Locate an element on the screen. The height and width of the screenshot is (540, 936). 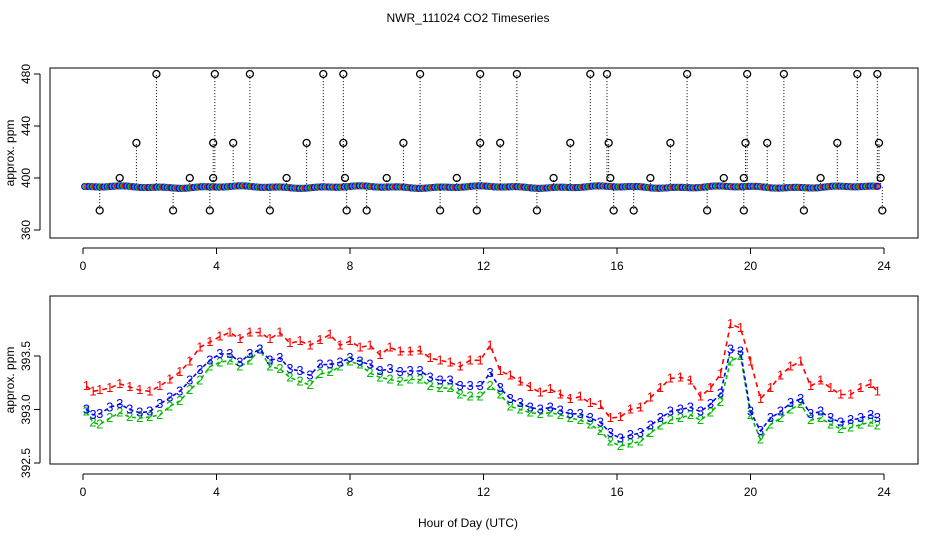
y-tick-label: 393.0 is located at coordinates (26, 409).